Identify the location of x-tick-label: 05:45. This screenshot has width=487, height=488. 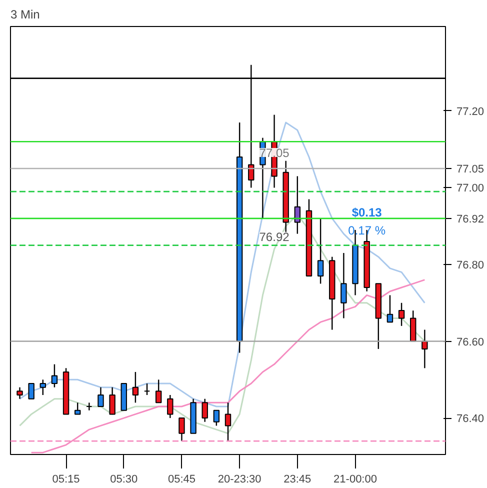
(182, 480).